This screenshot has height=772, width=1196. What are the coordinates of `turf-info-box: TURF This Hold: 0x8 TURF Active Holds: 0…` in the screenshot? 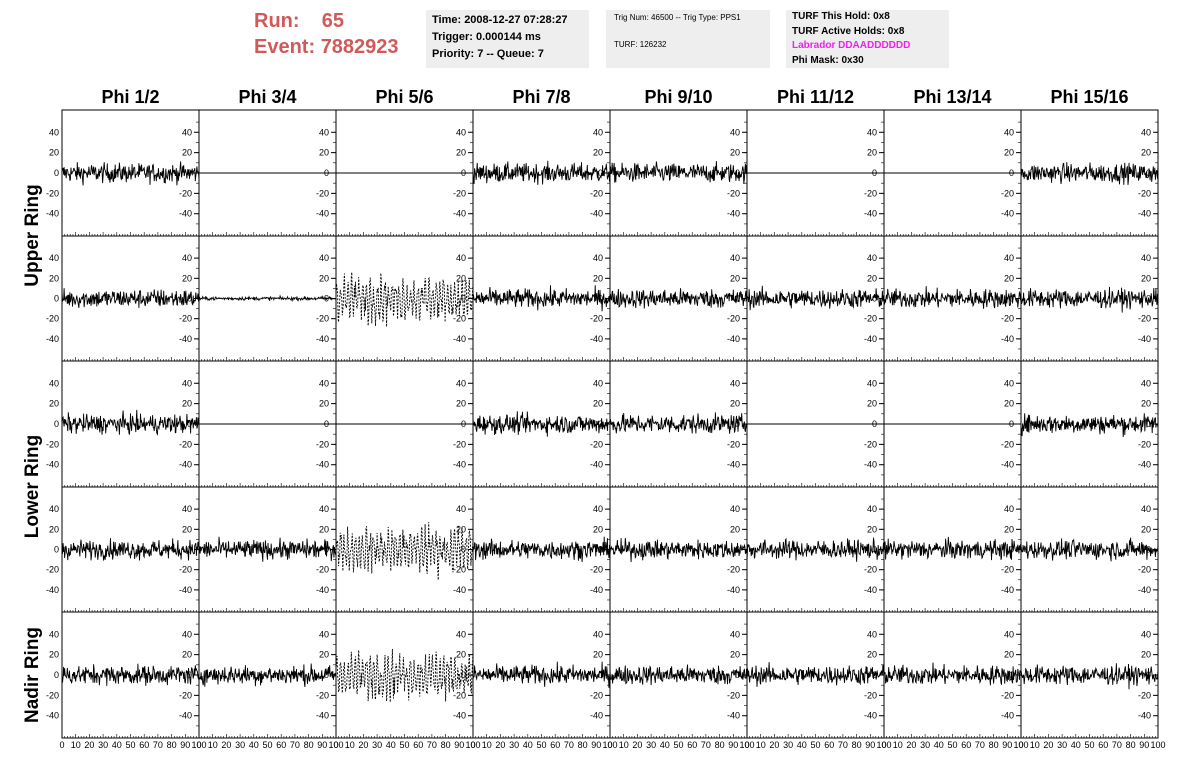 It's located at (867, 39).